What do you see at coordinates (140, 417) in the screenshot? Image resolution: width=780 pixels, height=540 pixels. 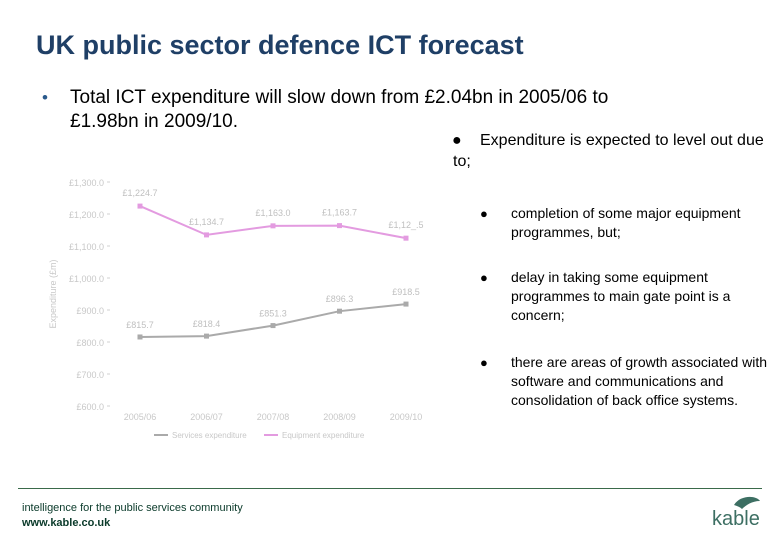 I see `x-tick-label: 2005/06` at bounding box center [140, 417].